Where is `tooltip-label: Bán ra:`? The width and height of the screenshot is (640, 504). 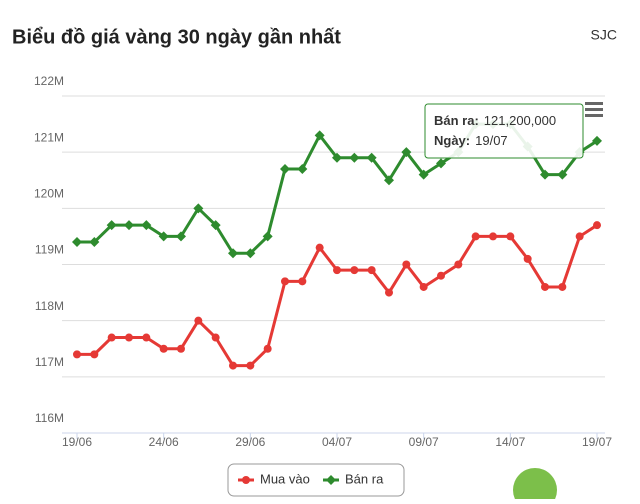 tooltip-label: Bán ra: is located at coordinates (456, 120).